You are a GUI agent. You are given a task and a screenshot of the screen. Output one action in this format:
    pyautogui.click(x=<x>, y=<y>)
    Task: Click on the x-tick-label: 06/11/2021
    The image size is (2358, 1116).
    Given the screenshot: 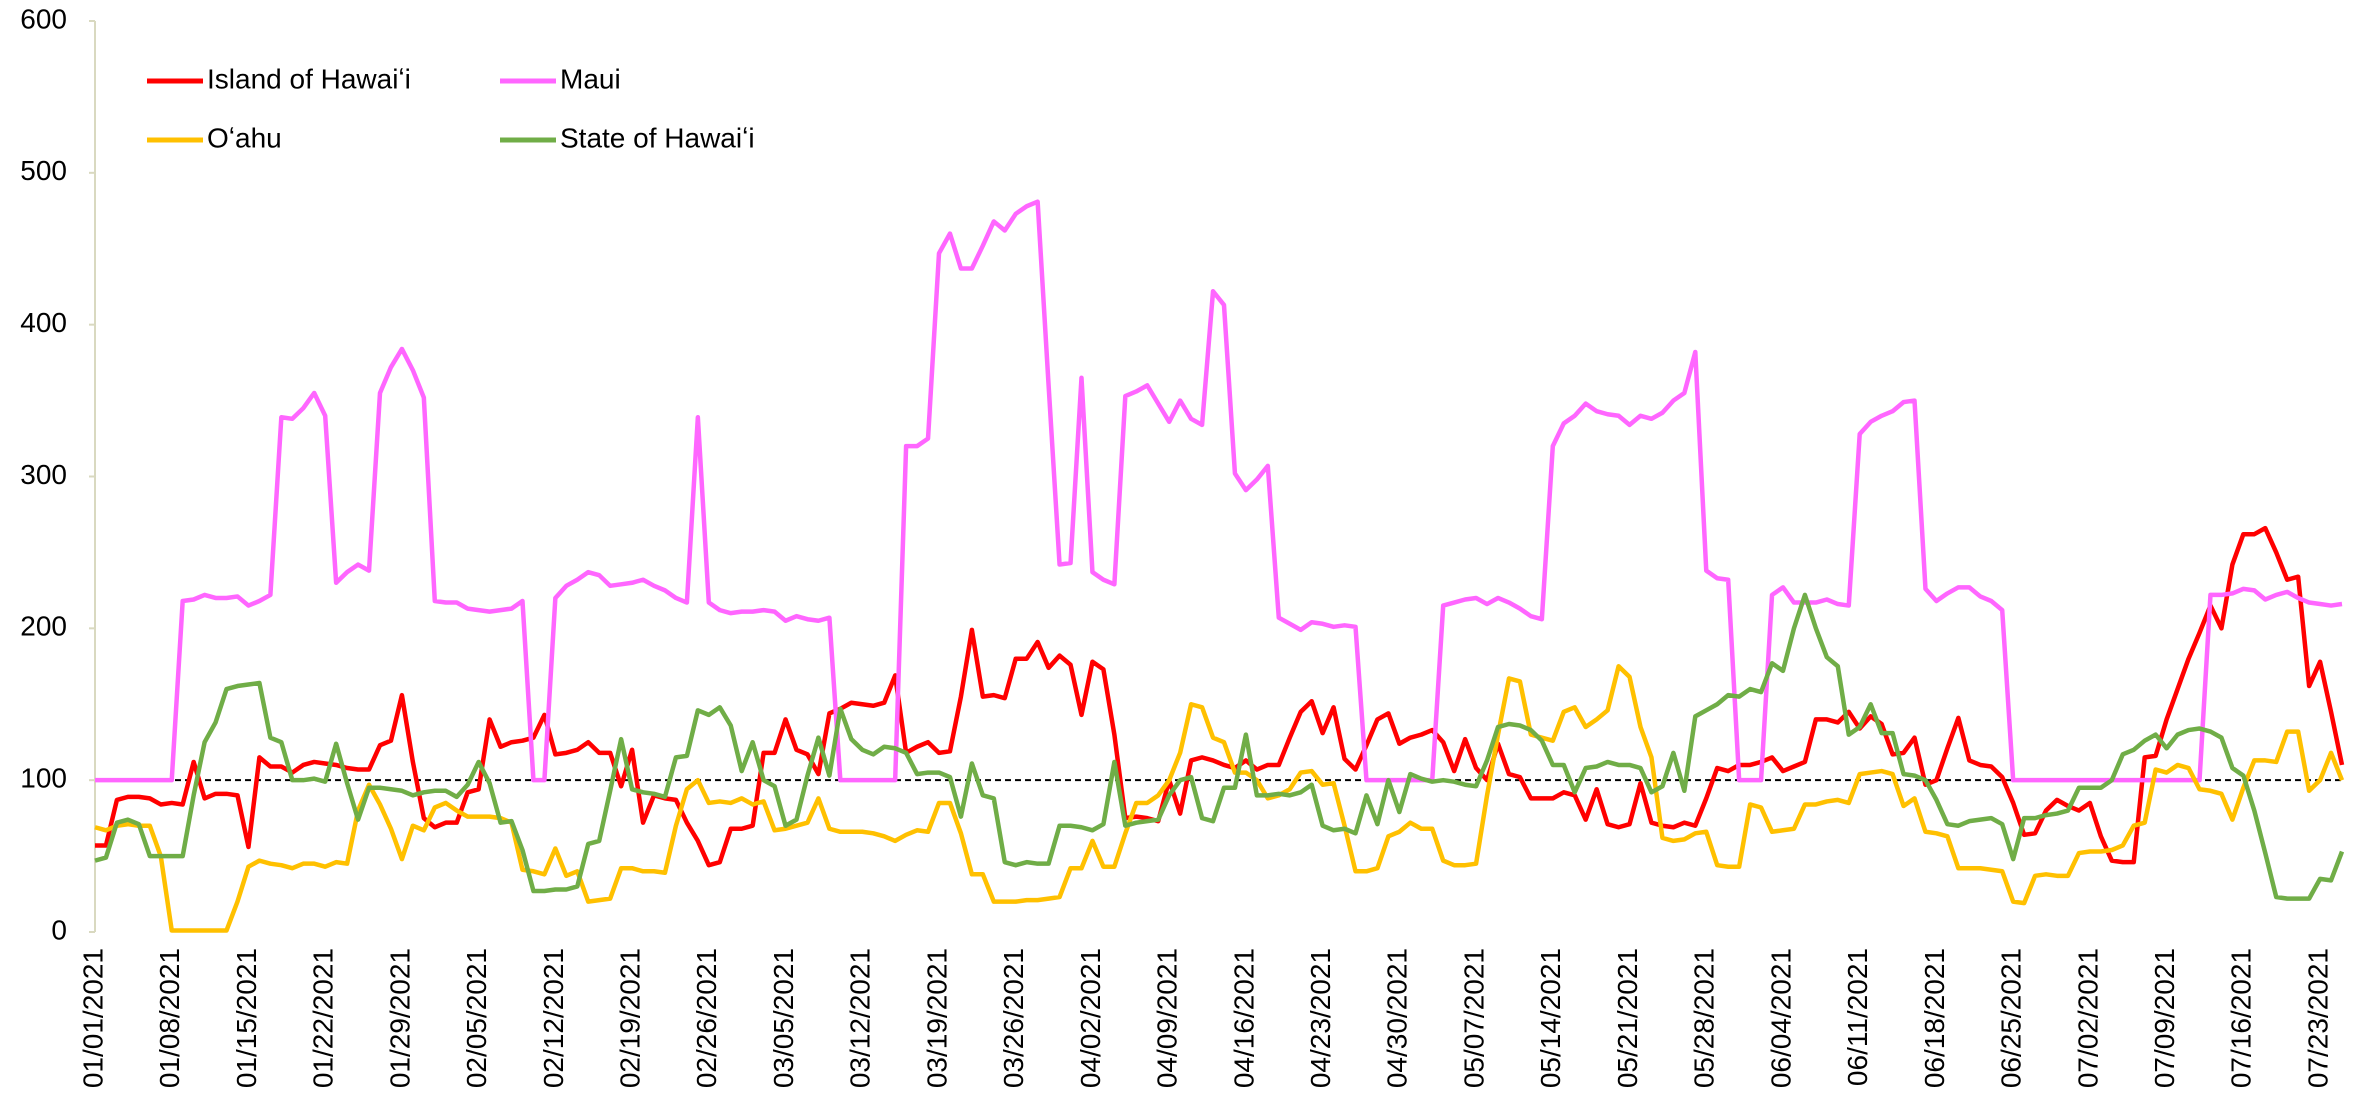 What is the action you would take?
    pyautogui.click(x=1857, y=1017)
    